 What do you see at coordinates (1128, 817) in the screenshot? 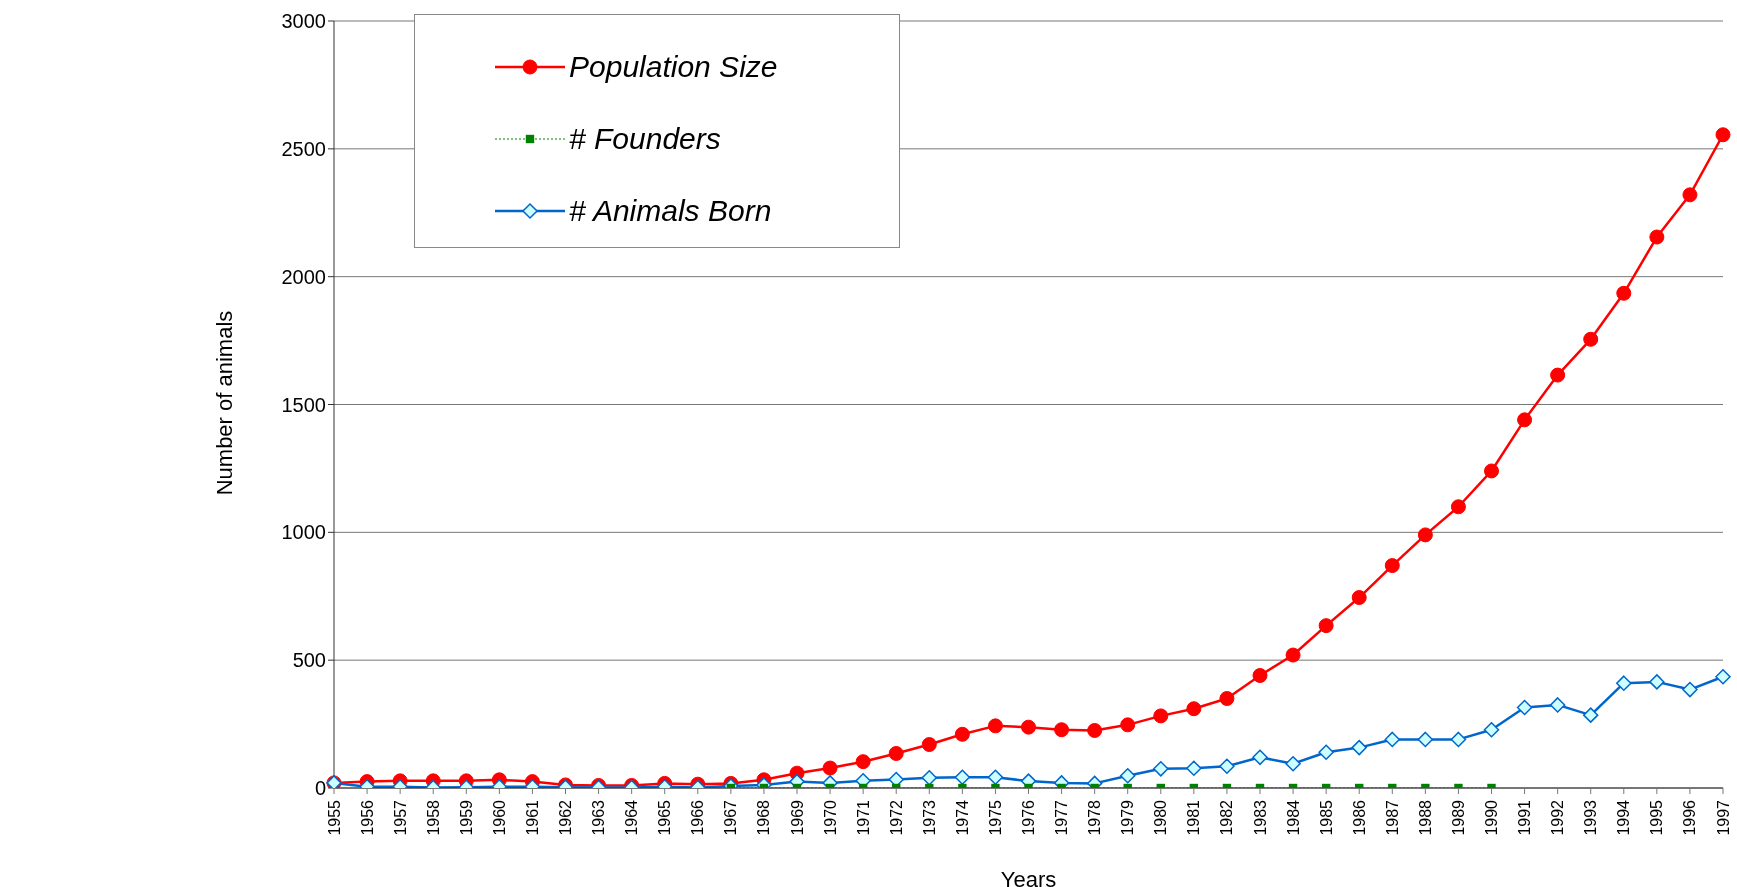
I see `x-tick-label: 1979` at bounding box center [1128, 817].